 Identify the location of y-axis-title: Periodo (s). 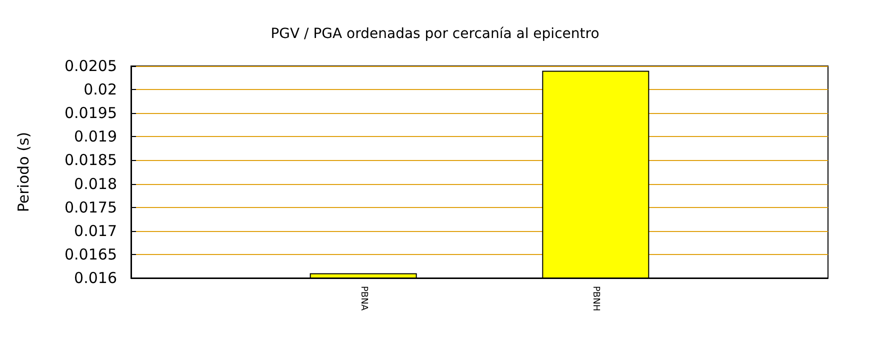
(23, 172).